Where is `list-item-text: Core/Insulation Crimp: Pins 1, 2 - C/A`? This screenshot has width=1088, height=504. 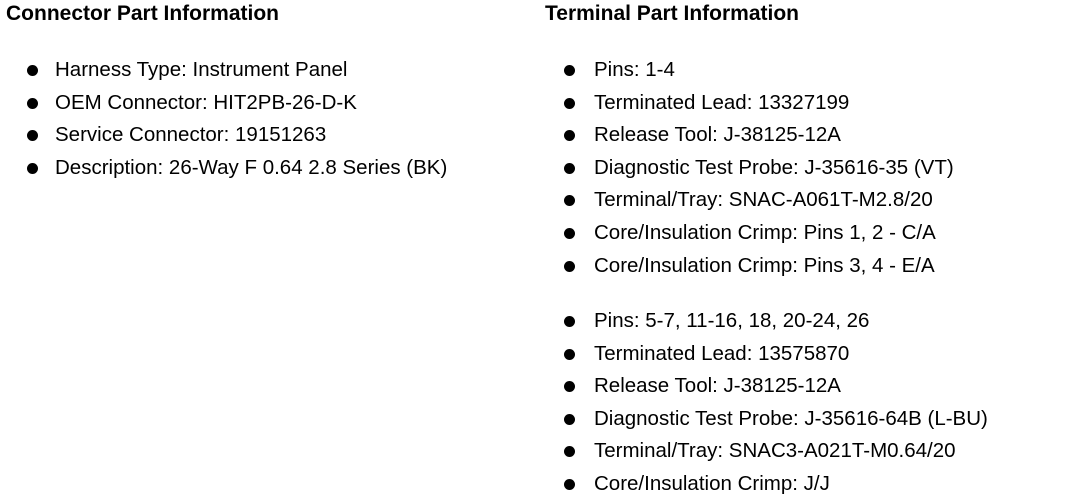 list-item-text: Core/Insulation Crimp: Pins 1, 2 - C/A is located at coordinates (765, 232).